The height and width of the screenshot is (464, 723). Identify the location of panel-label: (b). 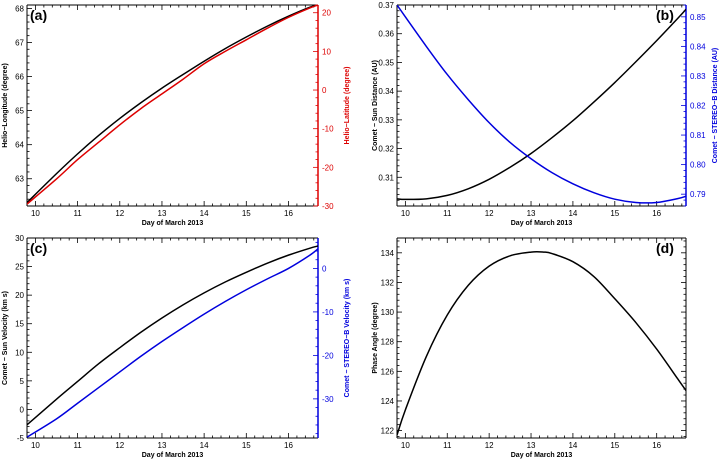
(665, 15).